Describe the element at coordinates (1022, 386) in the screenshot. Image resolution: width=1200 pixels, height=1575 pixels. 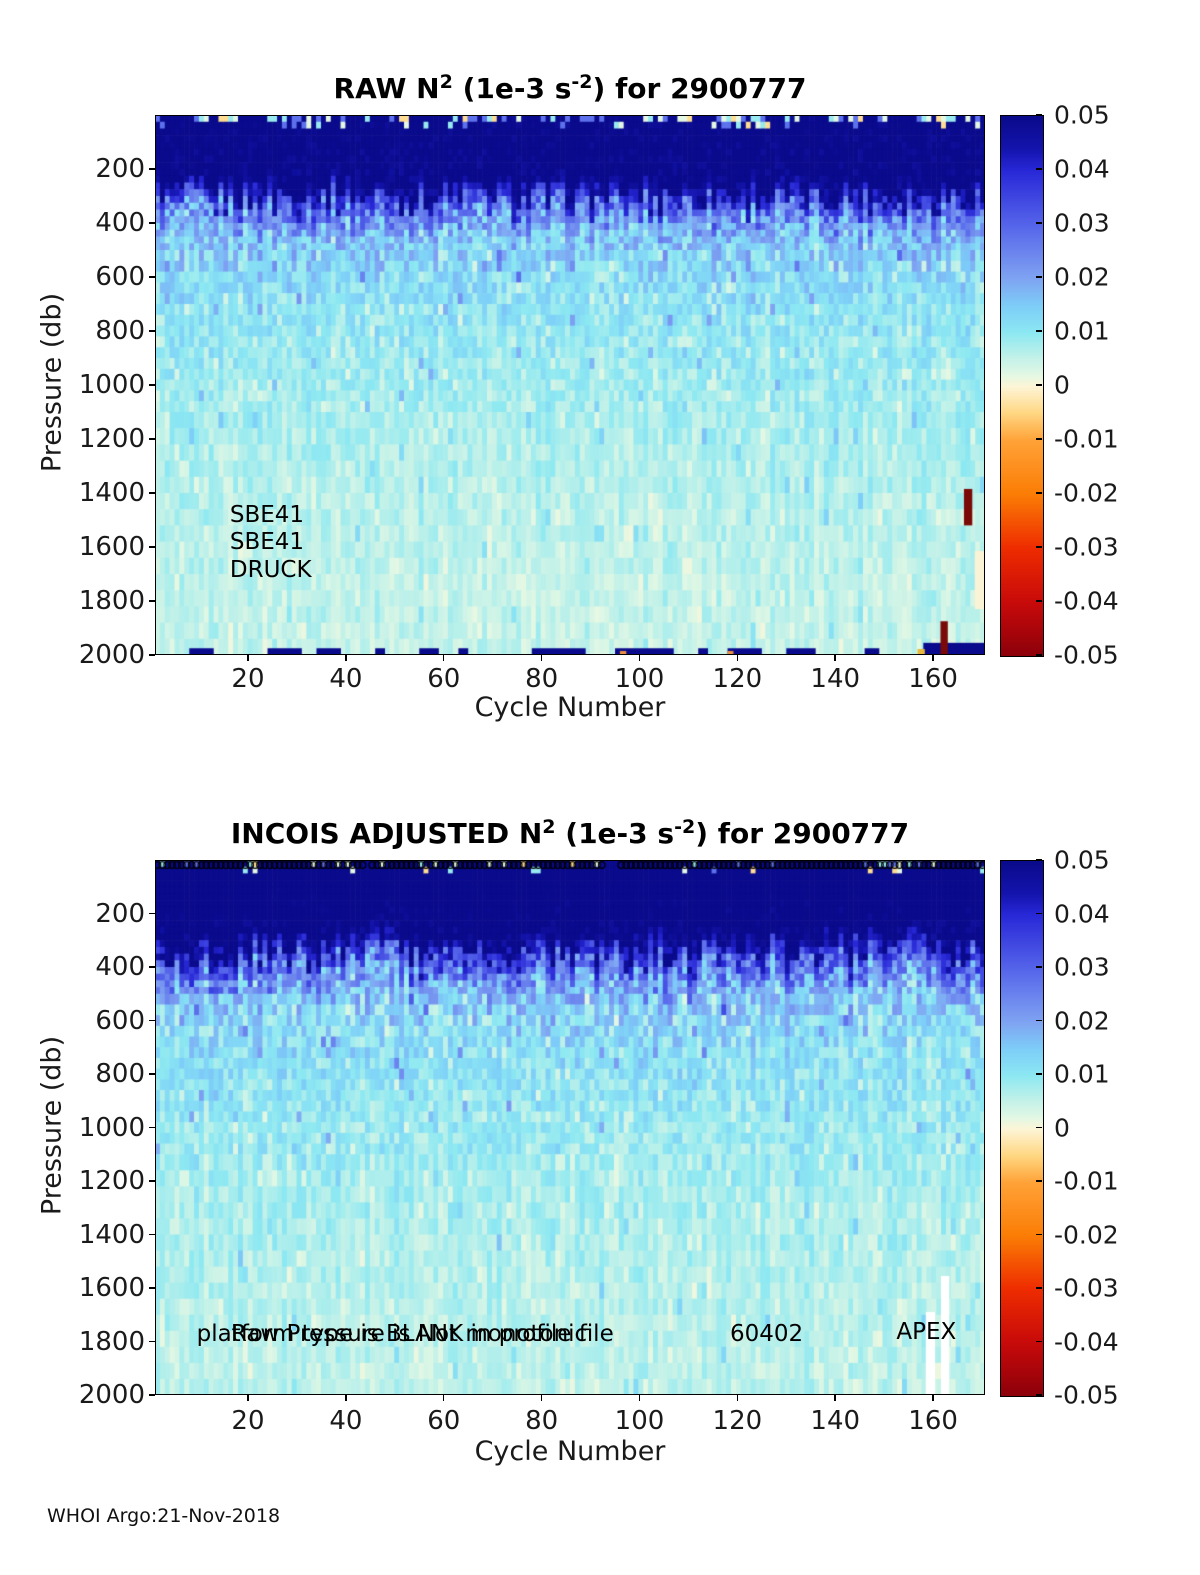
I see `raw-colorbar-canvas` at that location.